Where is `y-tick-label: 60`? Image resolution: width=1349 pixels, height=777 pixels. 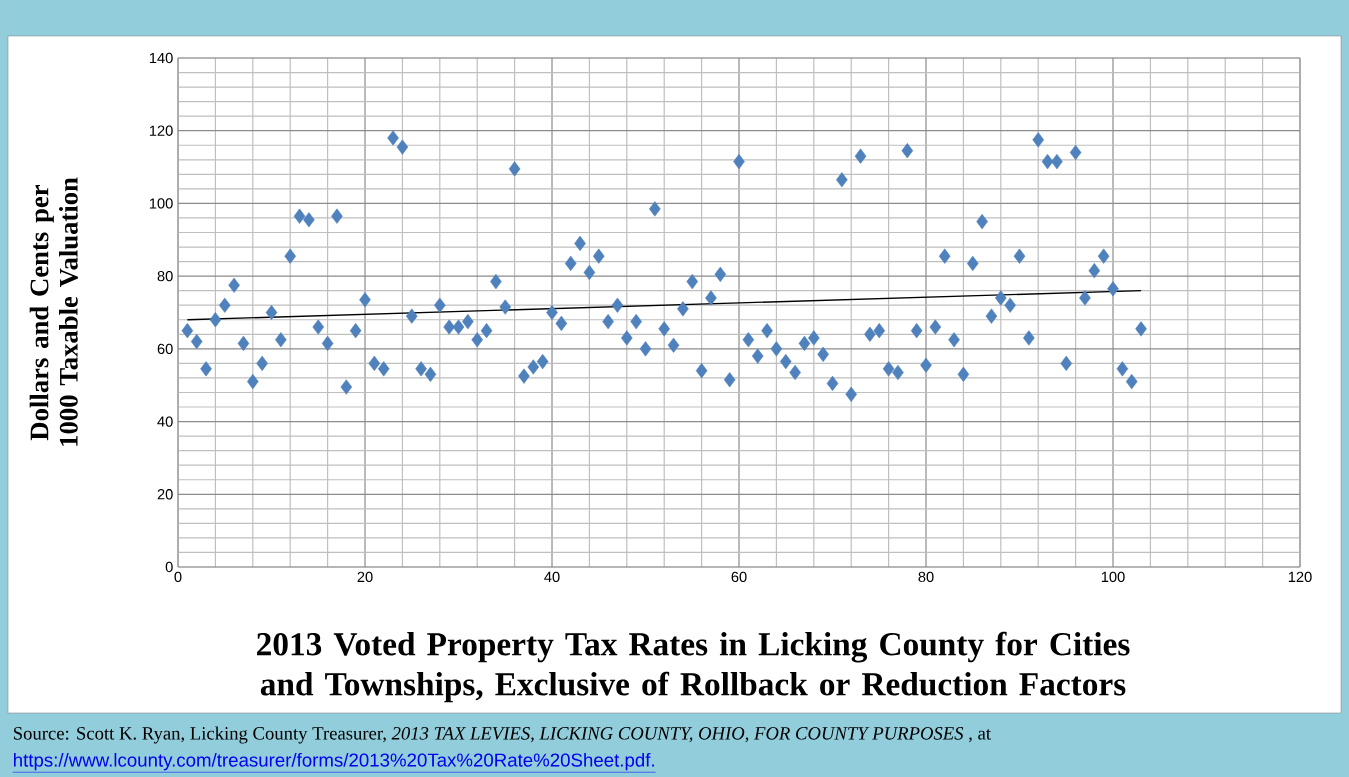
y-tick-label: 60 is located at coordinates (165, 348).